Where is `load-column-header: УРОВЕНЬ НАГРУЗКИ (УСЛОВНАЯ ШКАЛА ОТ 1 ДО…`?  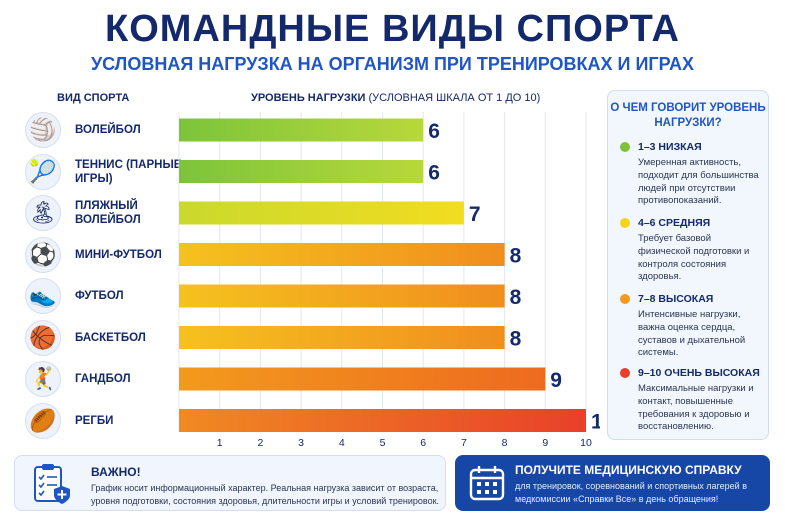
load-column-header: УРОВЕНЬ НАГРУЗКИ (УСЛОВНАЯ ШКАЛА ОТ 1 ДО… is located at coordinates (395, 98).